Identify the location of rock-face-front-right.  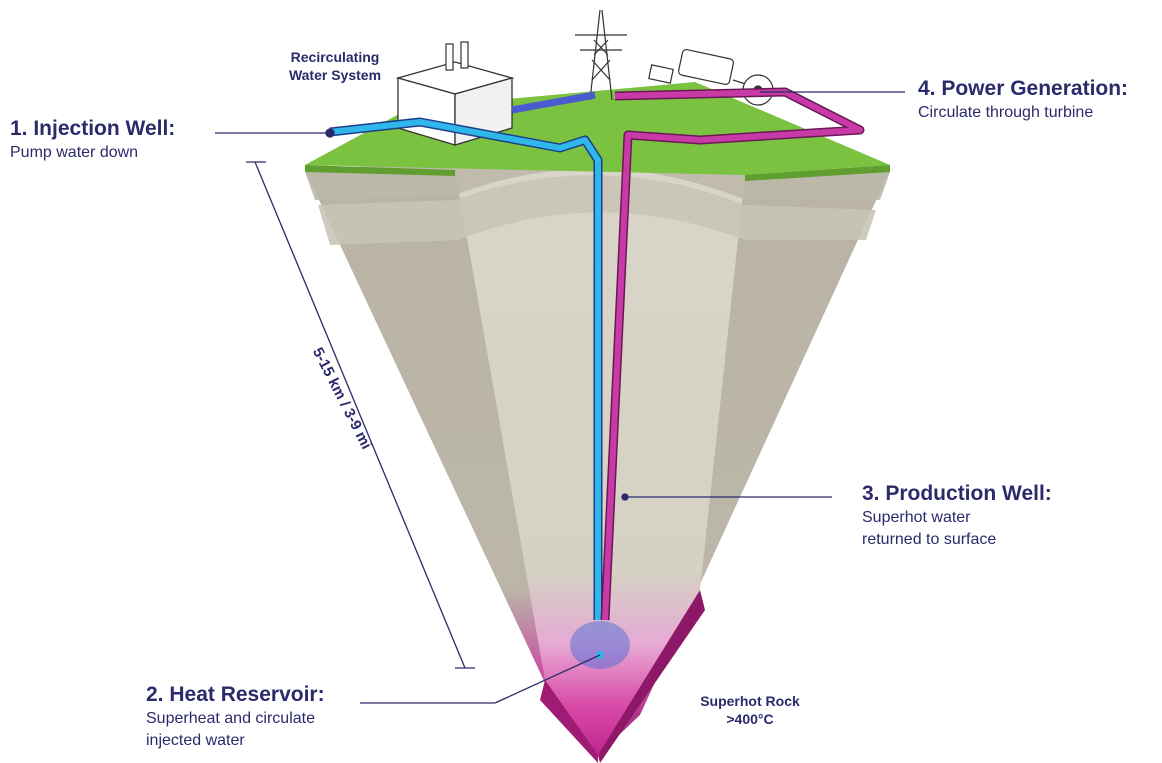
(651, 676).